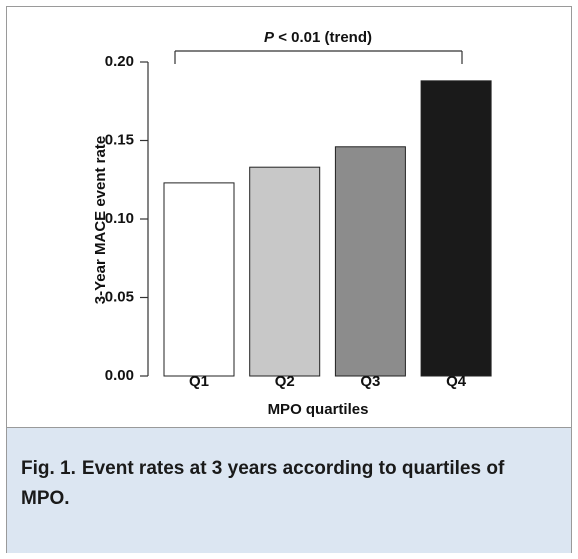 Image resolution: width=578 pixels, height=559 pixels. What do you see at coordinates (119, 218) in the screenshot?
I see `y-tick-label: 0.10` at bounding box center [119, 218].